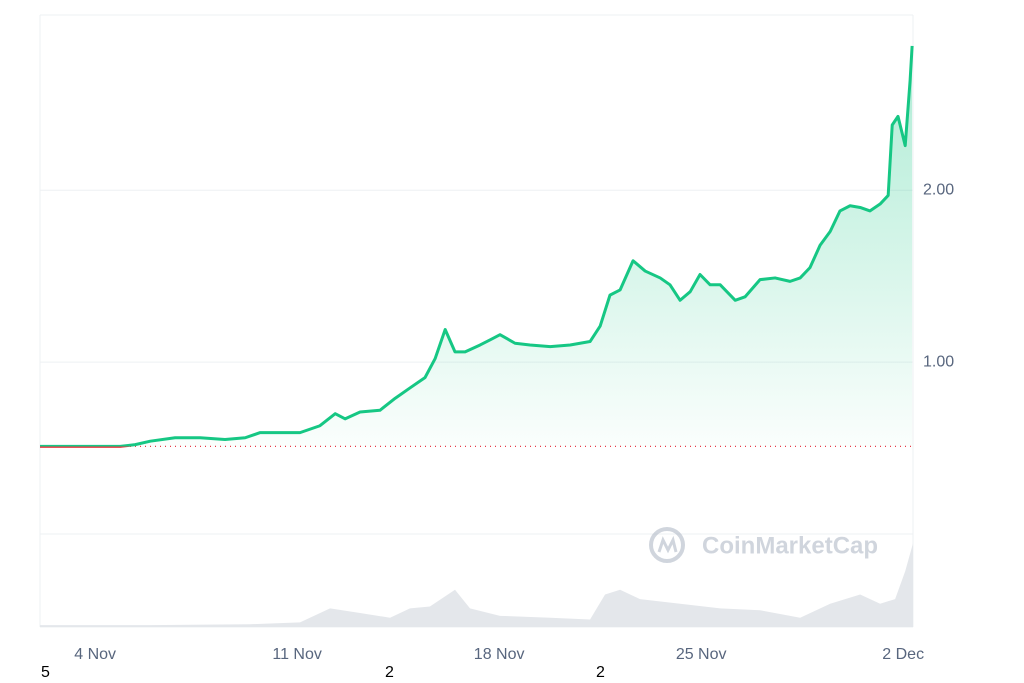 This screenshot has height=683, width=1024. Describe the element at coordinates (476, 585) in the screenshot. I see `volume-area` at that location.